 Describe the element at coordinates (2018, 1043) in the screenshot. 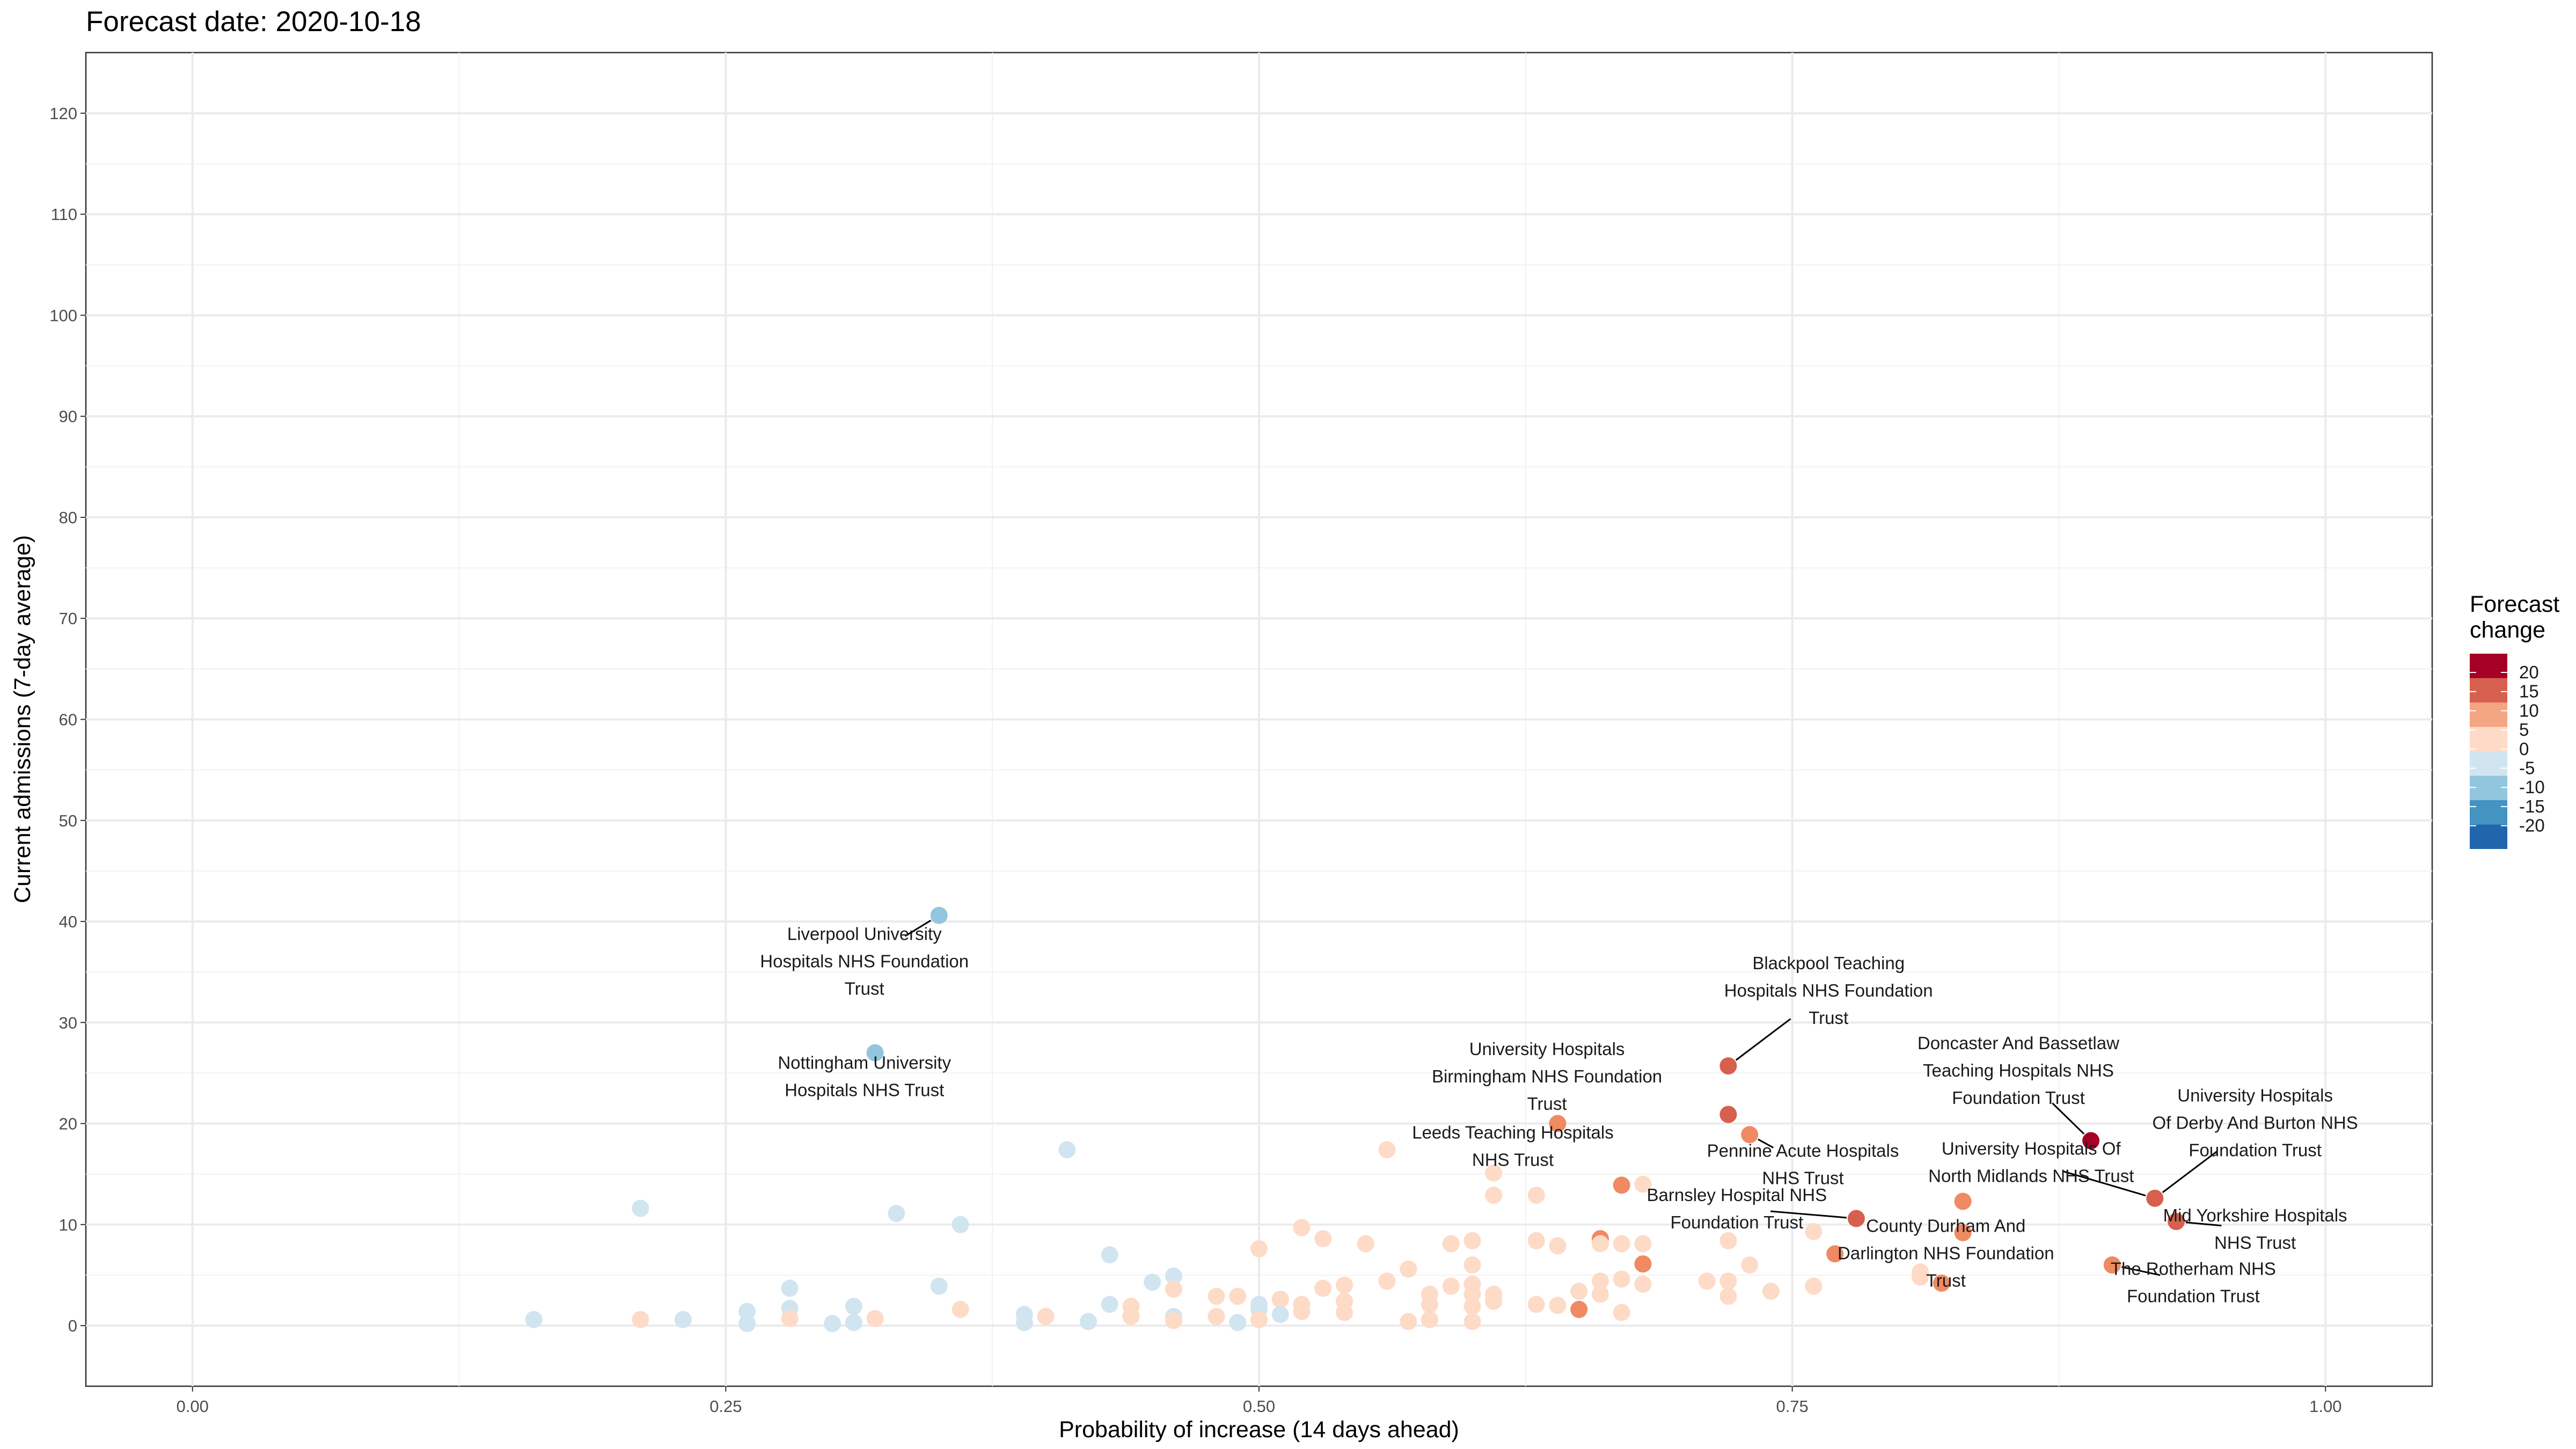

I see `annotation-line: Doncaster And Bassetlaw` at that location.